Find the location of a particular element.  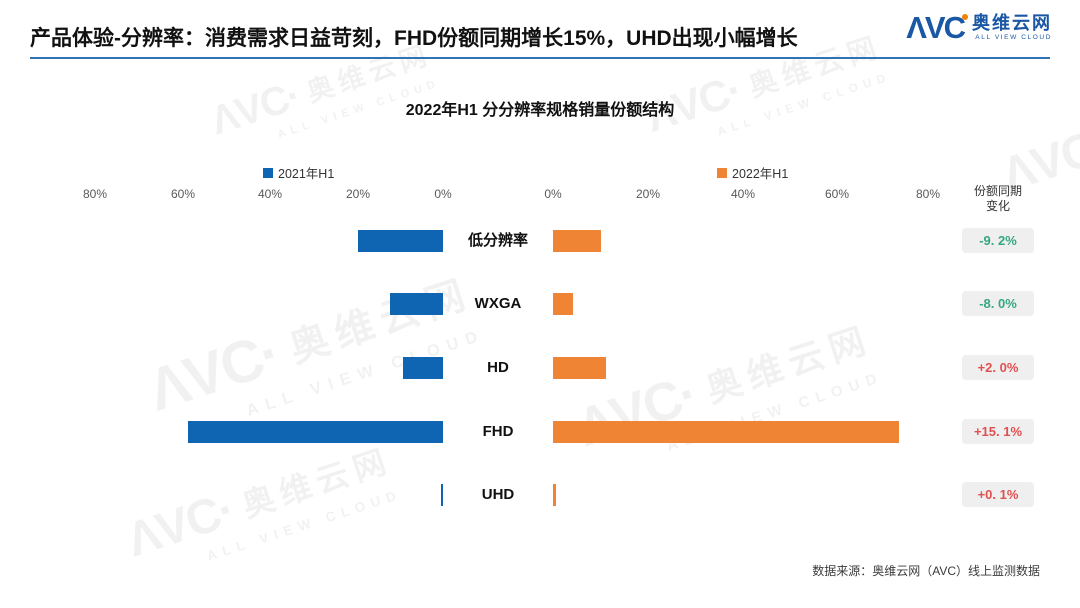

left-axis-tick: 20% is located at coordinates (358, 194).